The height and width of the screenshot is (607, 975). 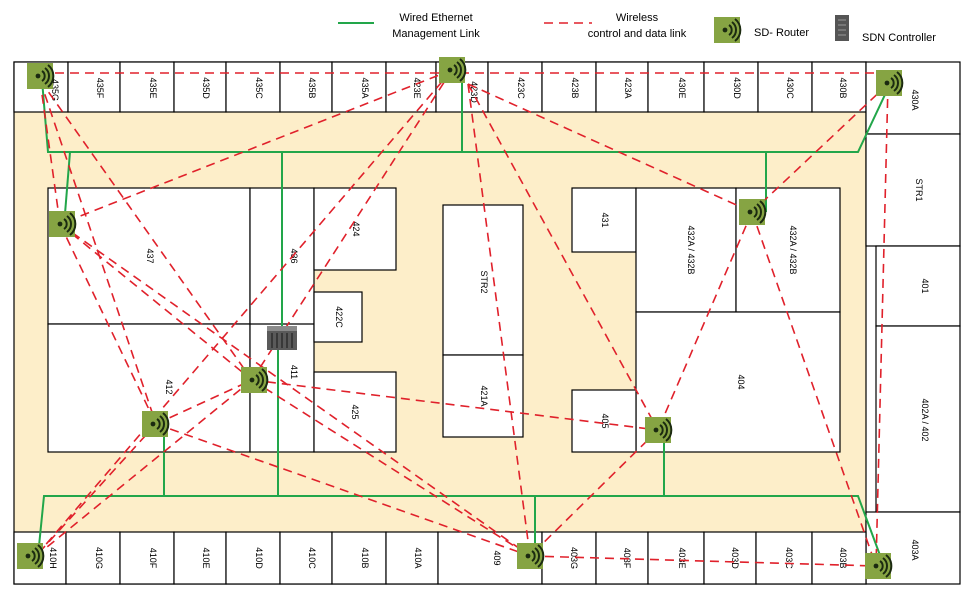 I want to click on room-430c, so click(x=785, y=87).